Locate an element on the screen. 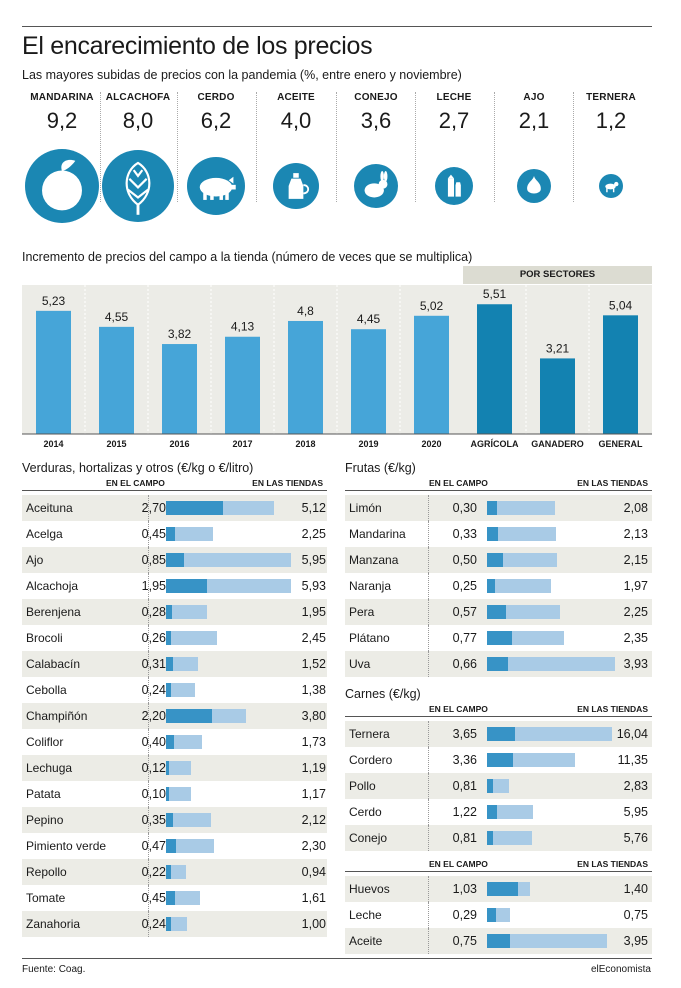  sector-header: POR SECTORES is located at coordinates (557, 275).